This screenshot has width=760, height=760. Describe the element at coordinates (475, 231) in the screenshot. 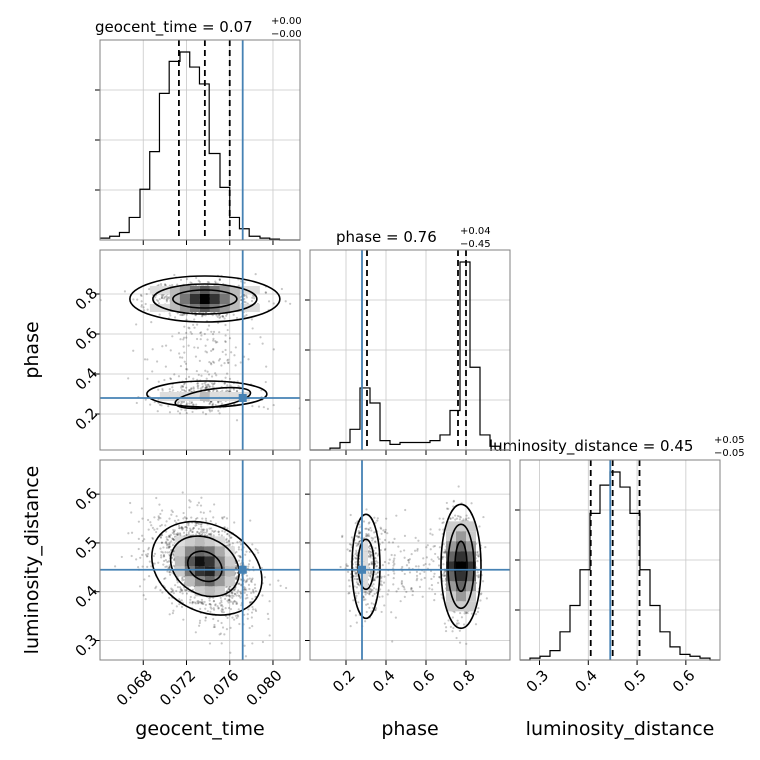

I see `title-phase-plus: +0.04` at that location.